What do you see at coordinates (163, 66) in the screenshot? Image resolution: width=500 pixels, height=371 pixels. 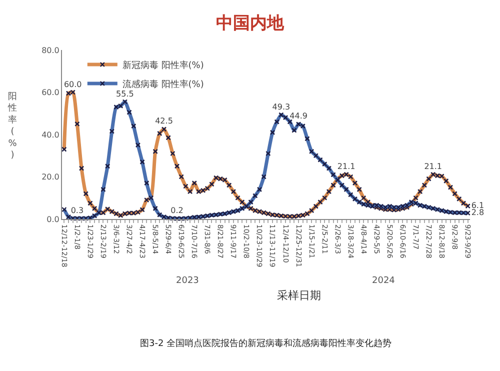 I see `legend-label: 新冠病毒 阳性率(%)` at bounding box center [163, 66].